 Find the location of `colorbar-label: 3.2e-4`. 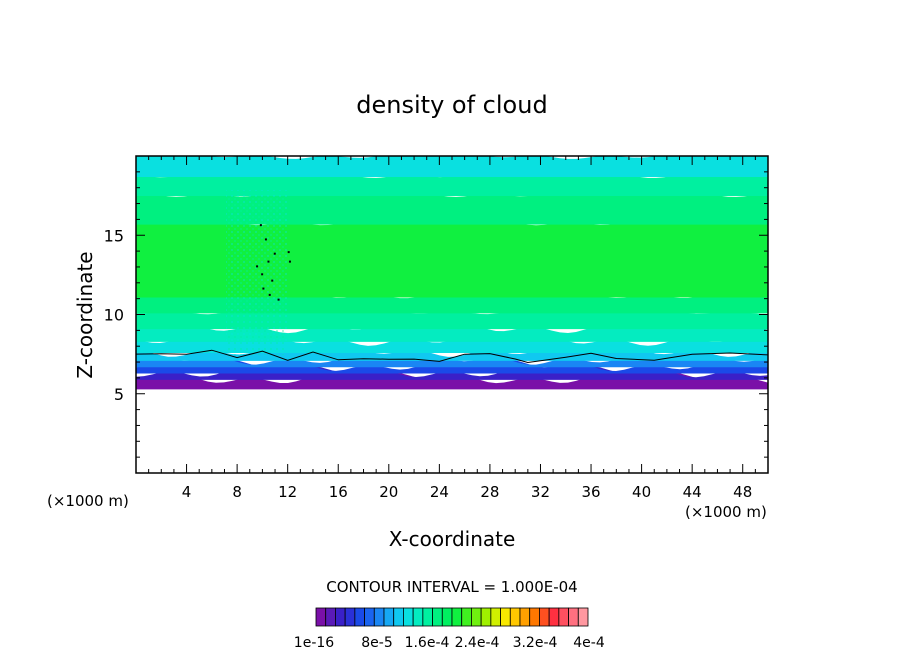

colorbar-label: 3.2e-4 is located at coordinates (535, 643).